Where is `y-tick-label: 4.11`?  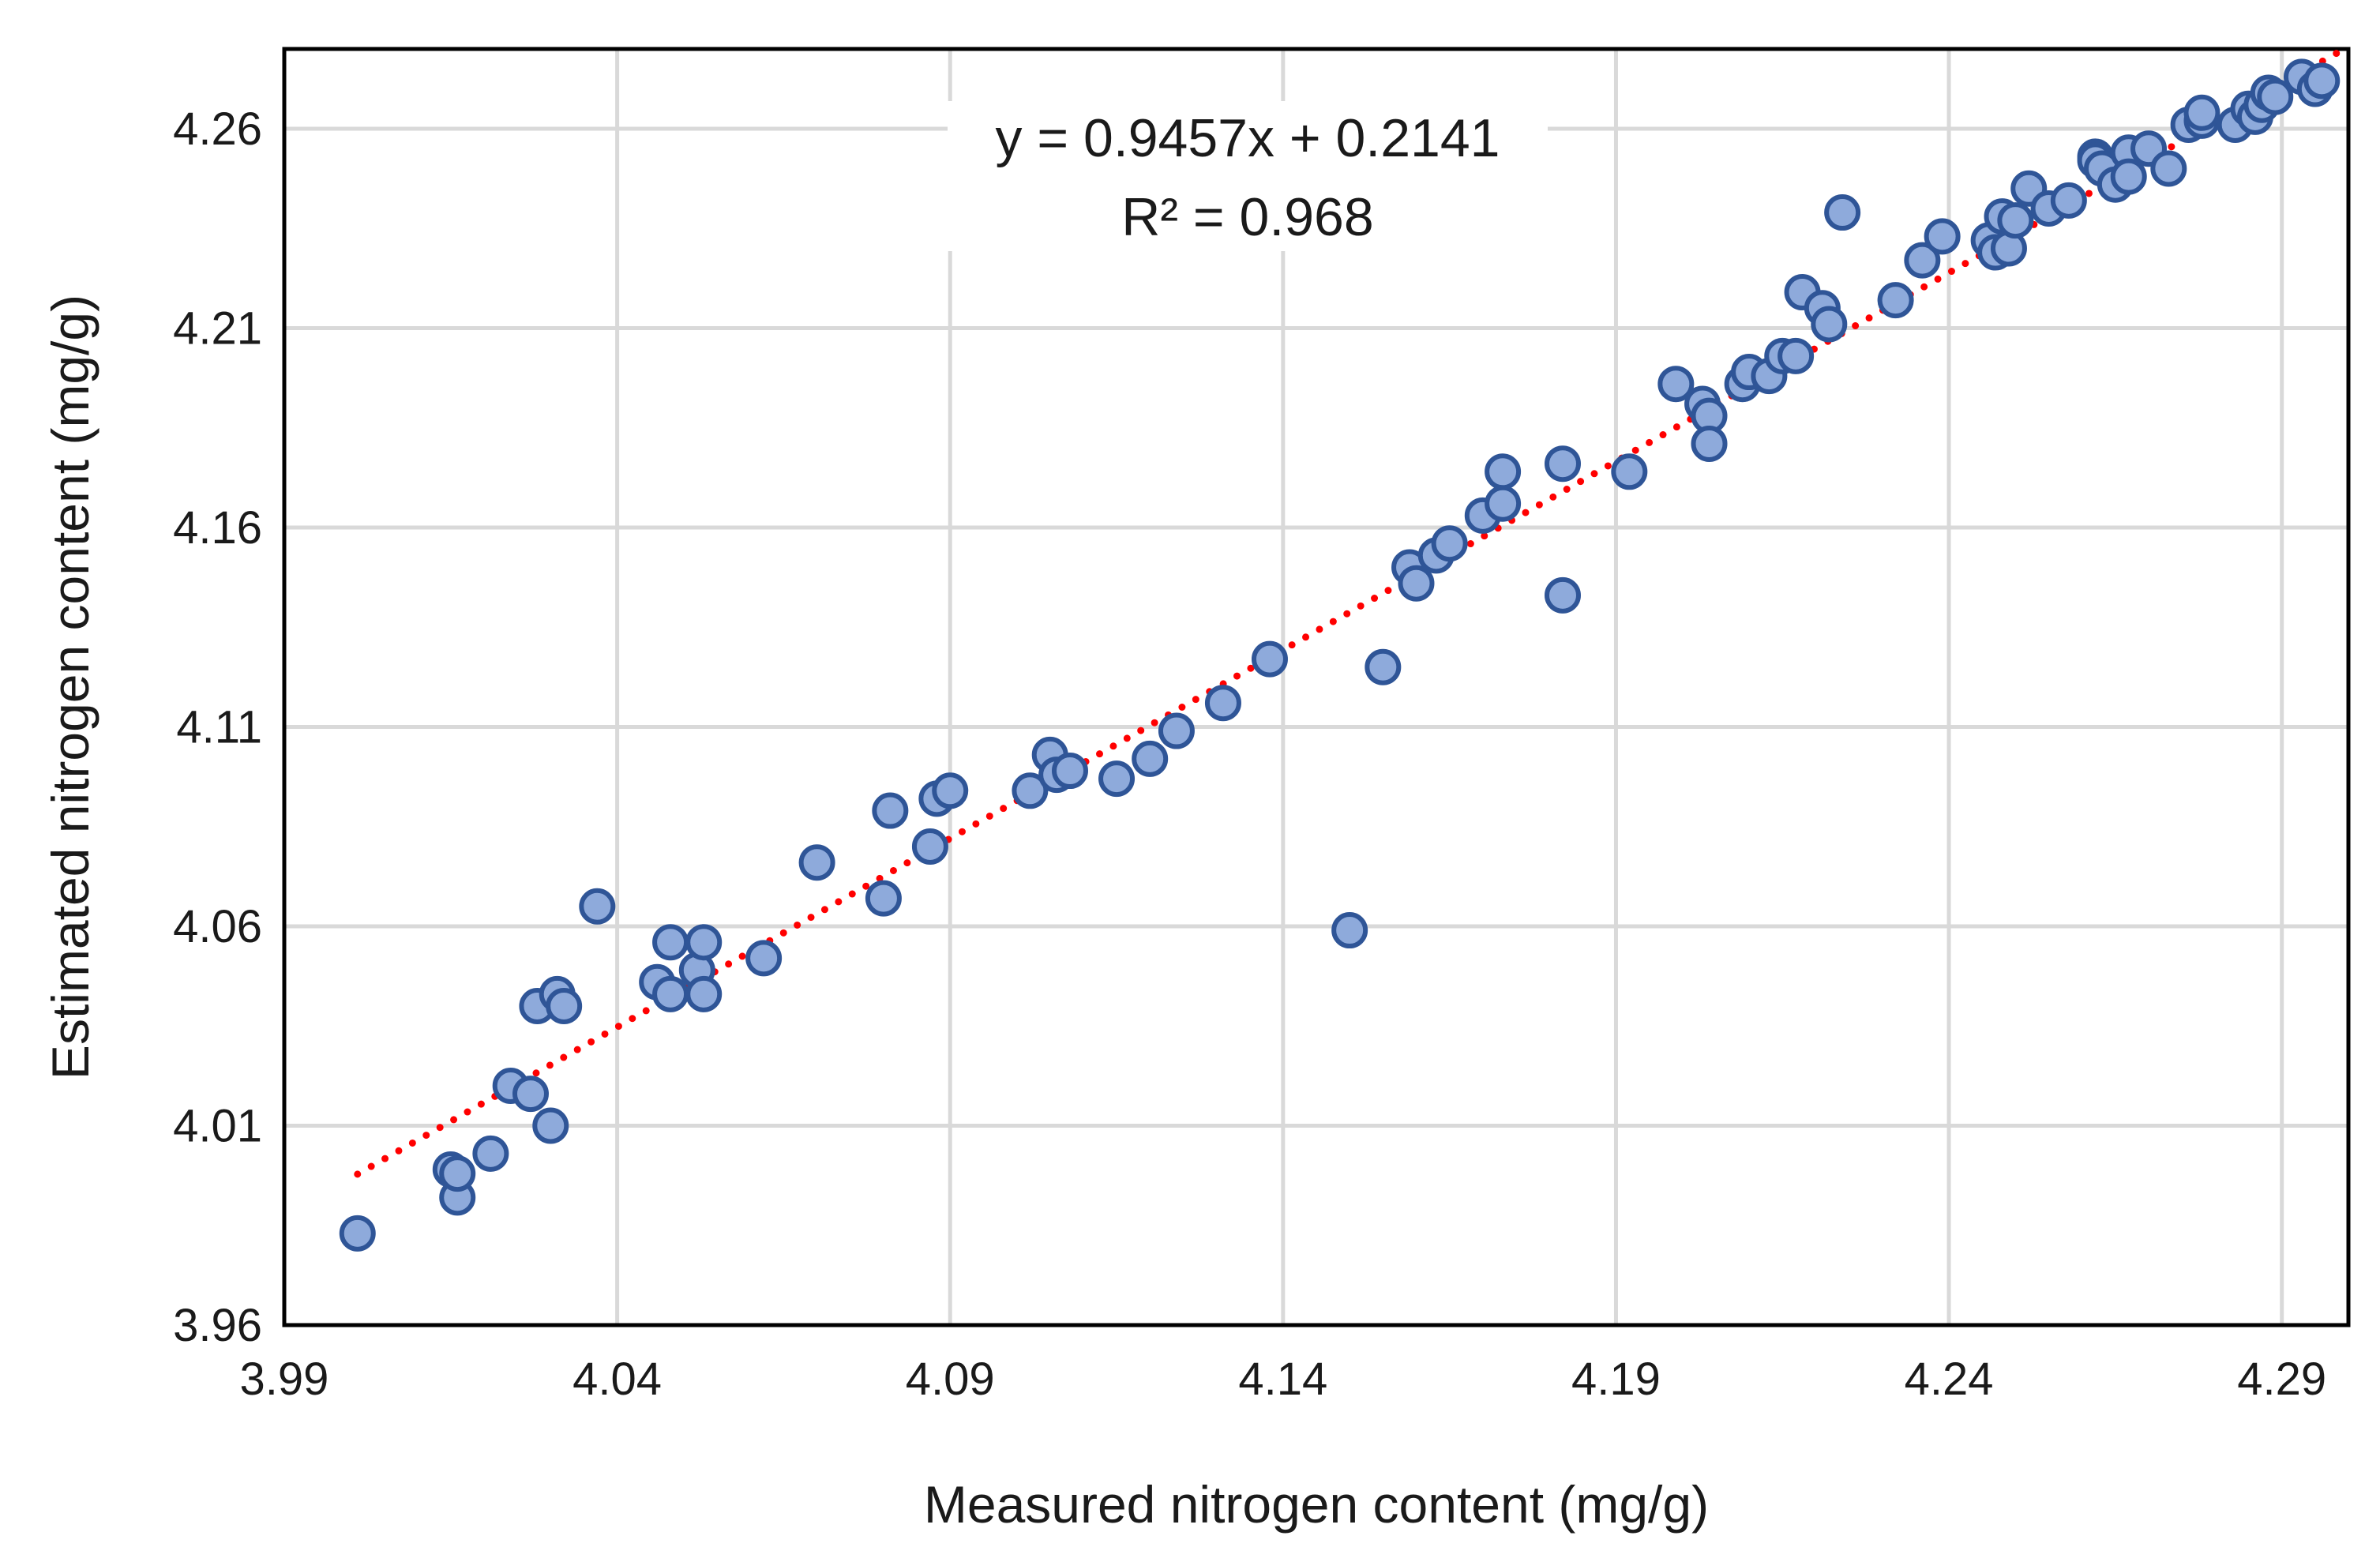
y-tick-label: 4.11 is located at coordinates (219, 727).